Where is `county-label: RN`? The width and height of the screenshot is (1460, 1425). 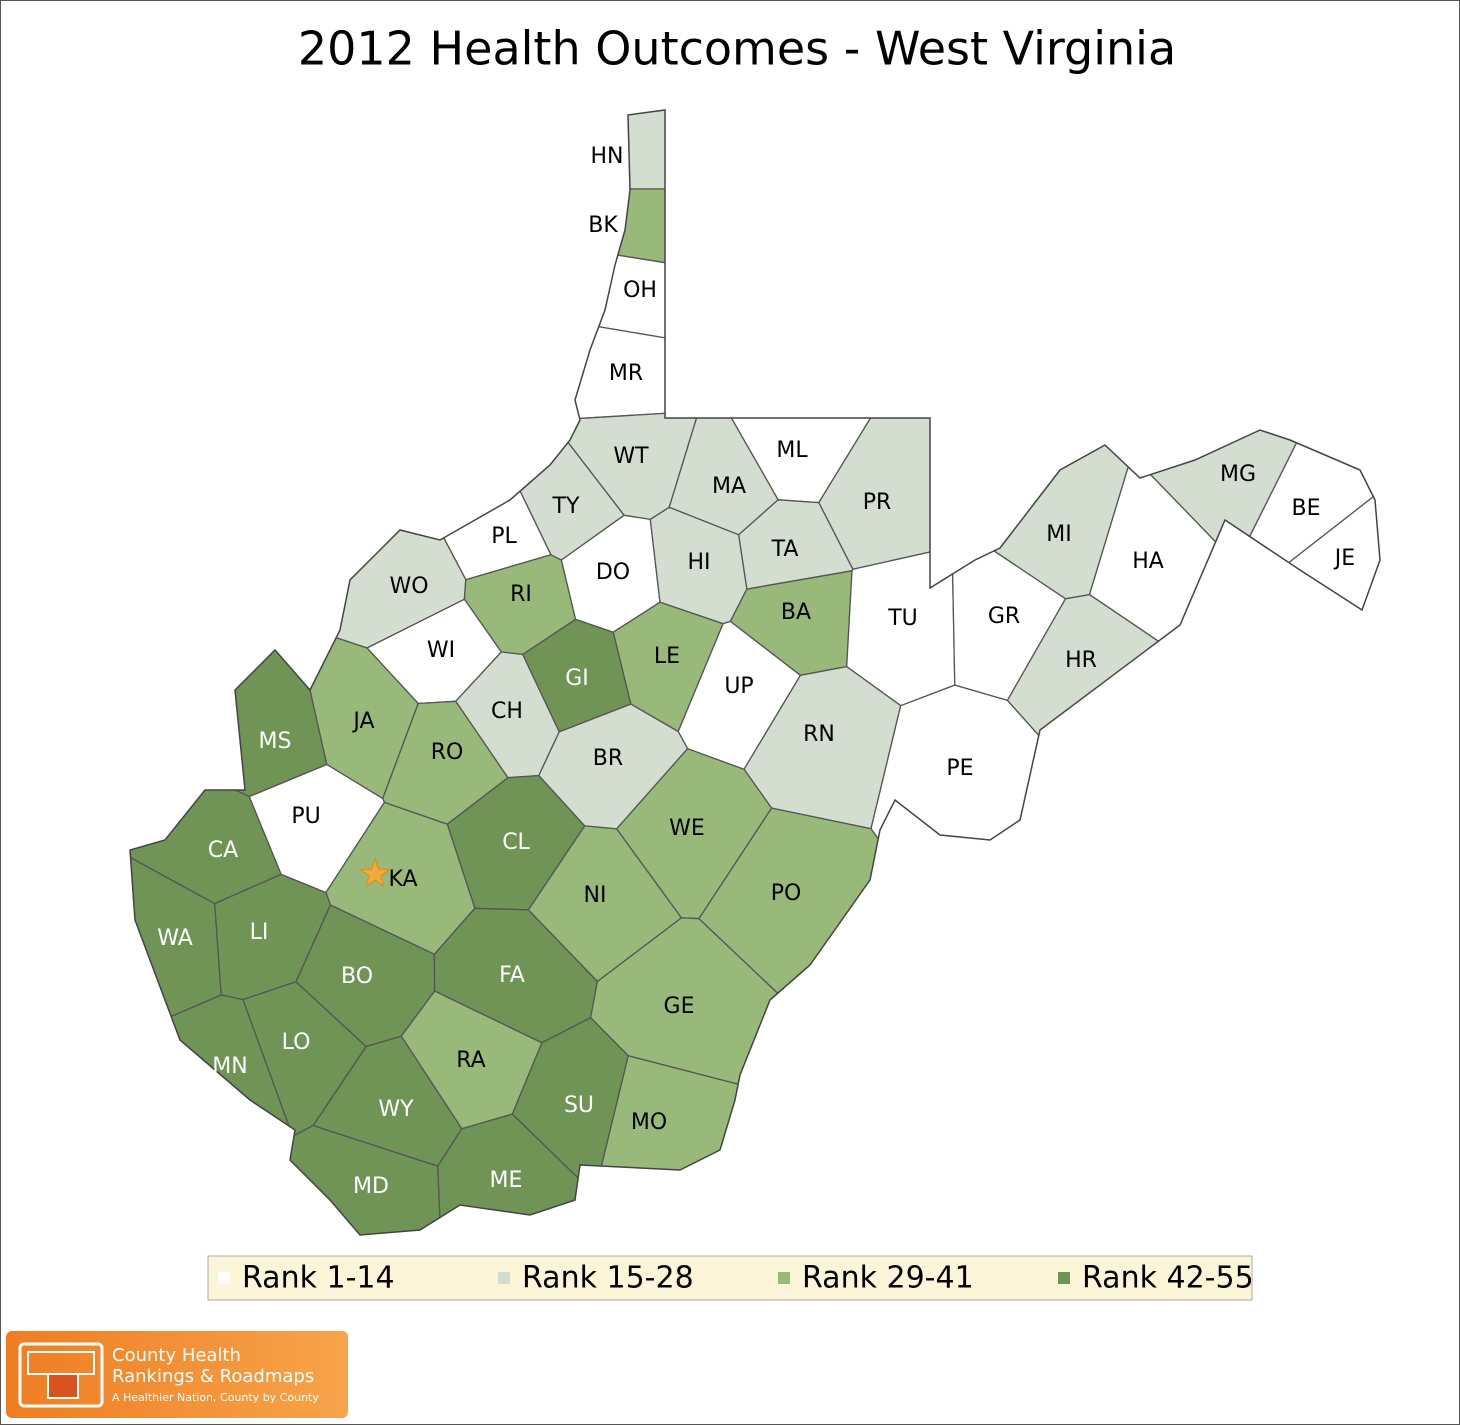 county-label: RN is located at coordinates (819, 734).